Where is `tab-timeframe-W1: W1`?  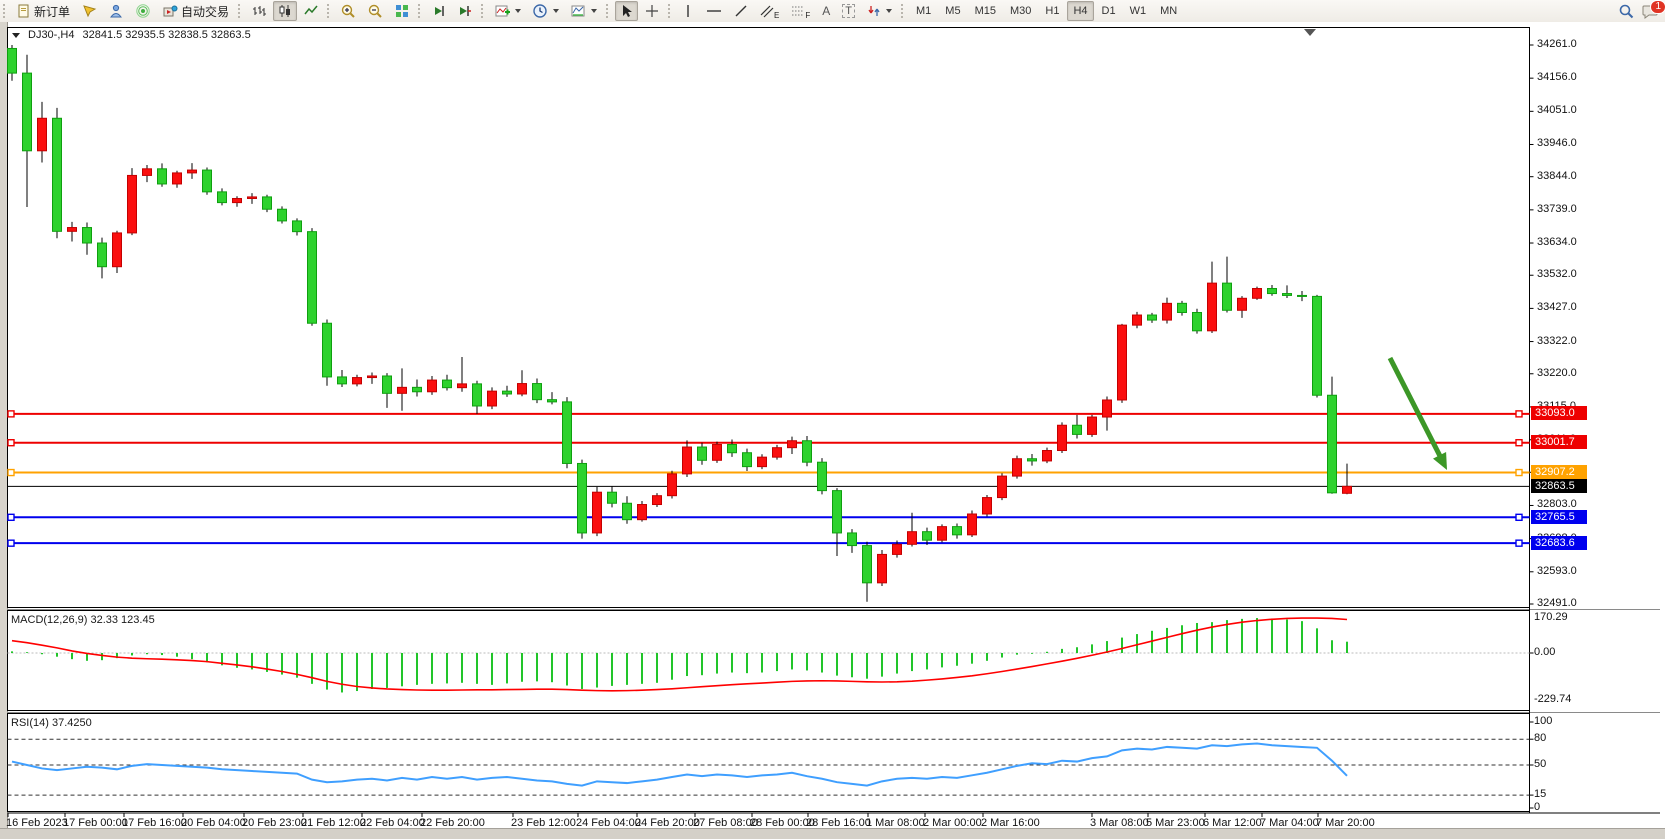
tab-timeframe-W1: W1 is located at coordinates (1138, 11).